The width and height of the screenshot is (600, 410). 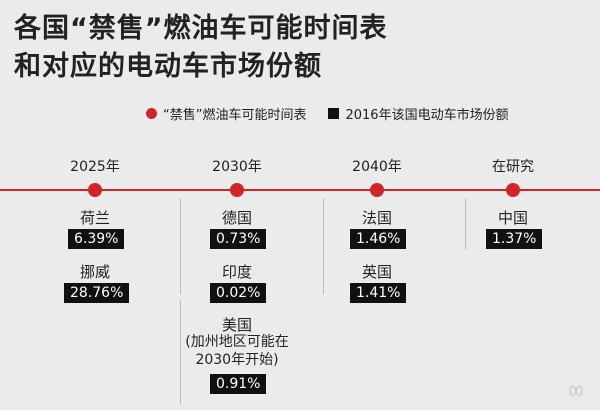 I want to click on year-label-researching: 在研究, so click(x=513, y=167).